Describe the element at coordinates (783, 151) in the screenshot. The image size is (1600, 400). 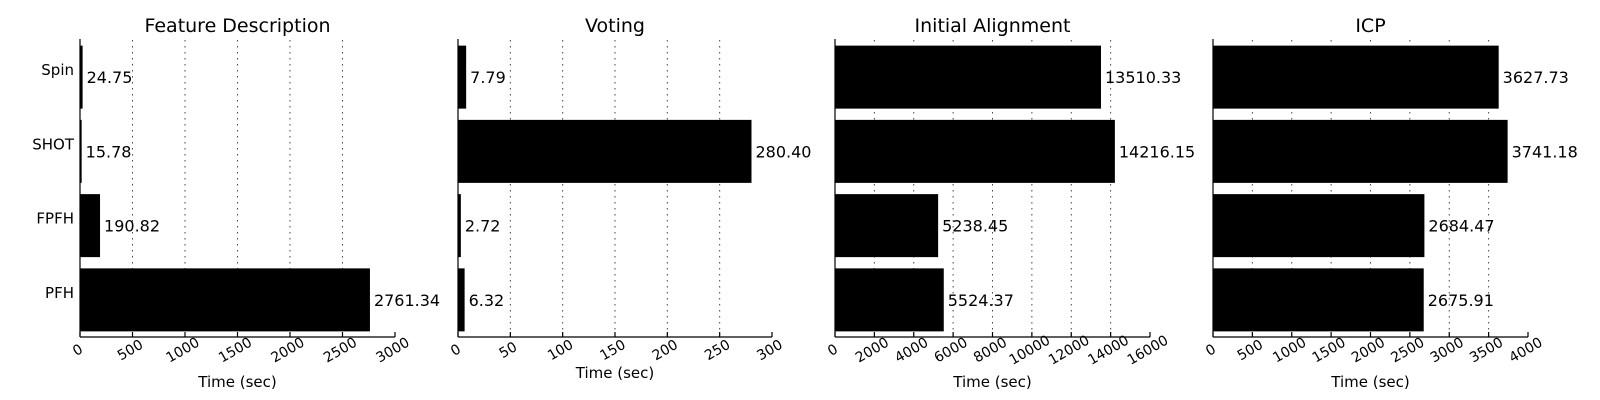
I see `value-label: 280.40` at that location.